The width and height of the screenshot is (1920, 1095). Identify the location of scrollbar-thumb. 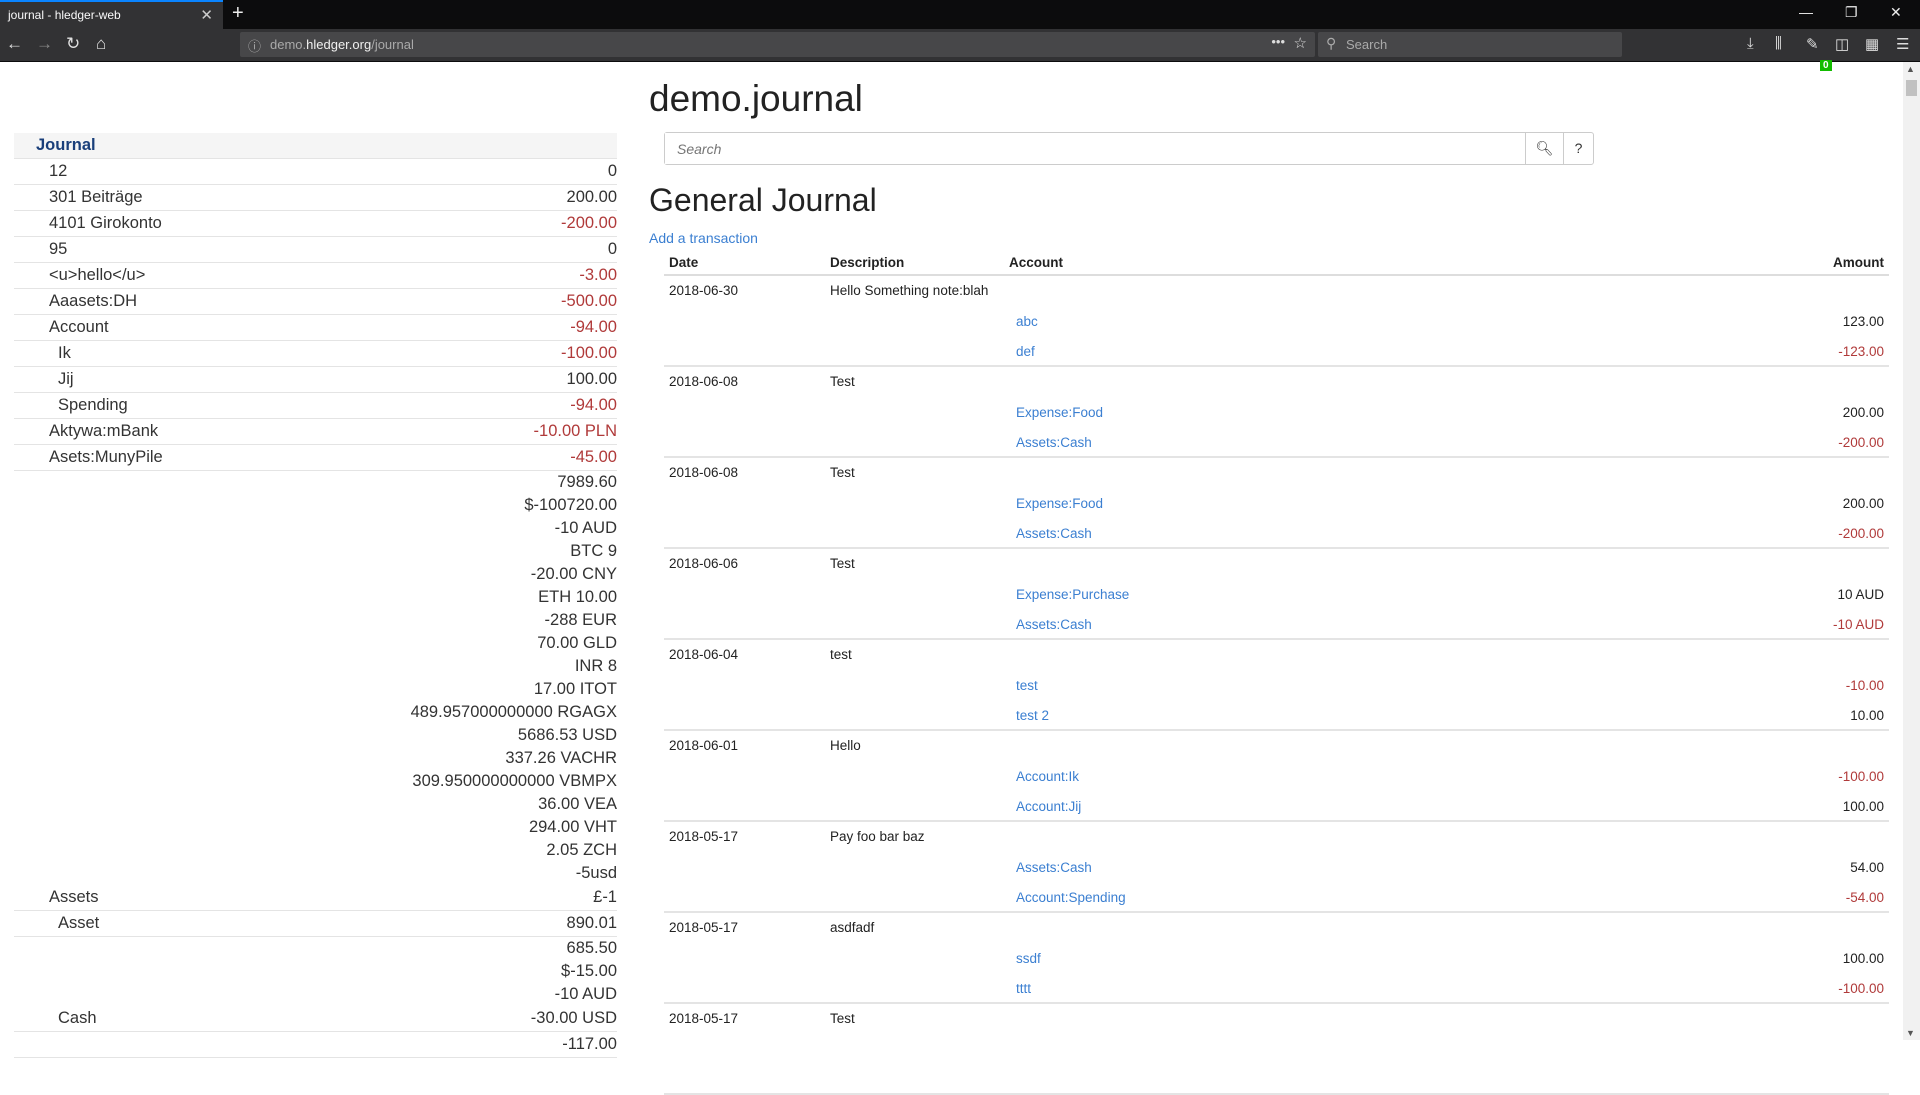
(1911, 88).